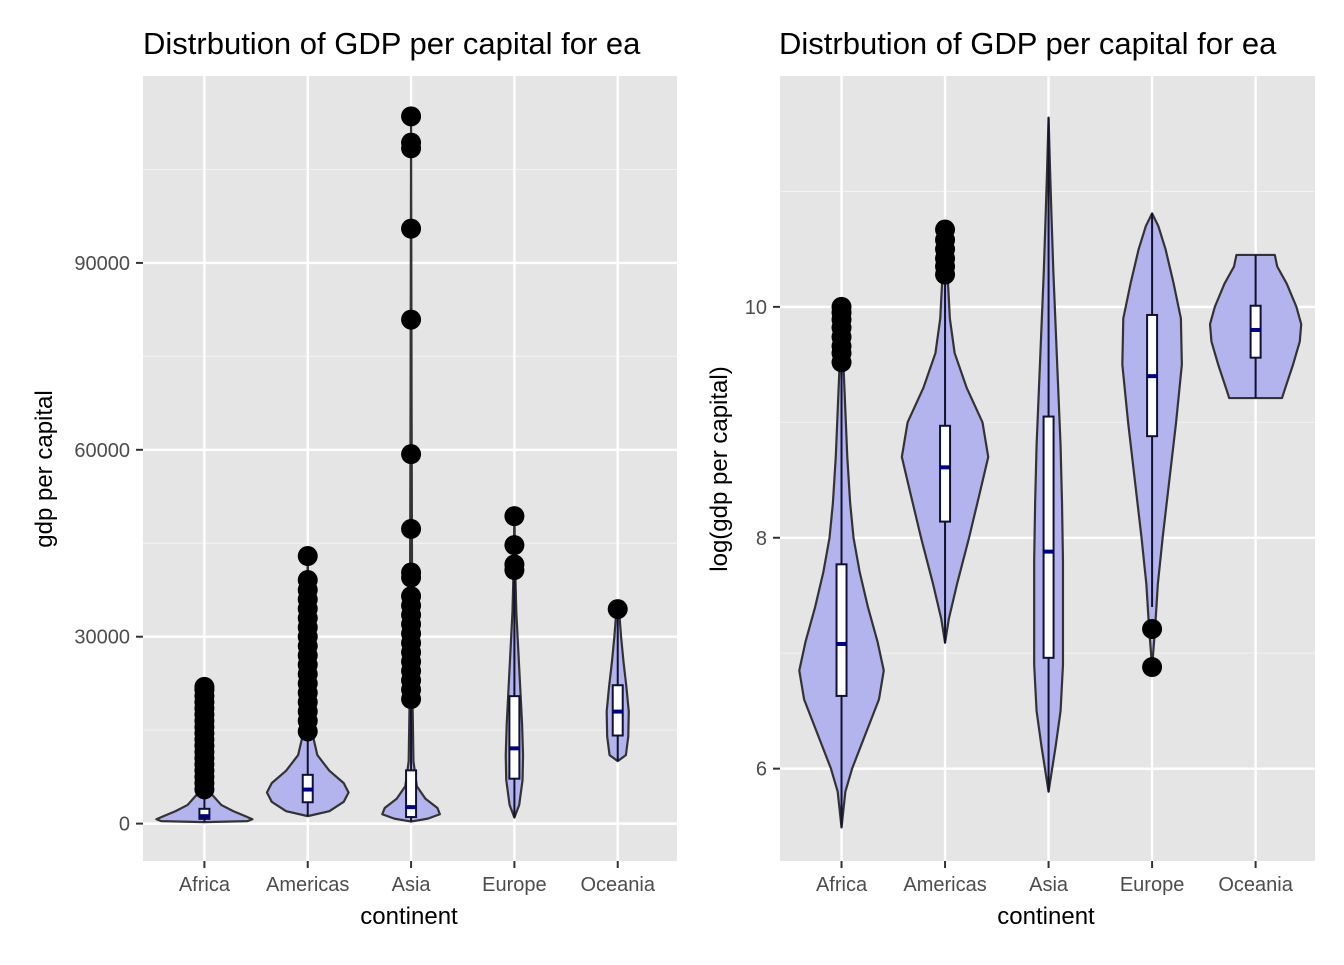  I want to click on right-y-axis-title: log(gdp per capital), so click(719, 468).